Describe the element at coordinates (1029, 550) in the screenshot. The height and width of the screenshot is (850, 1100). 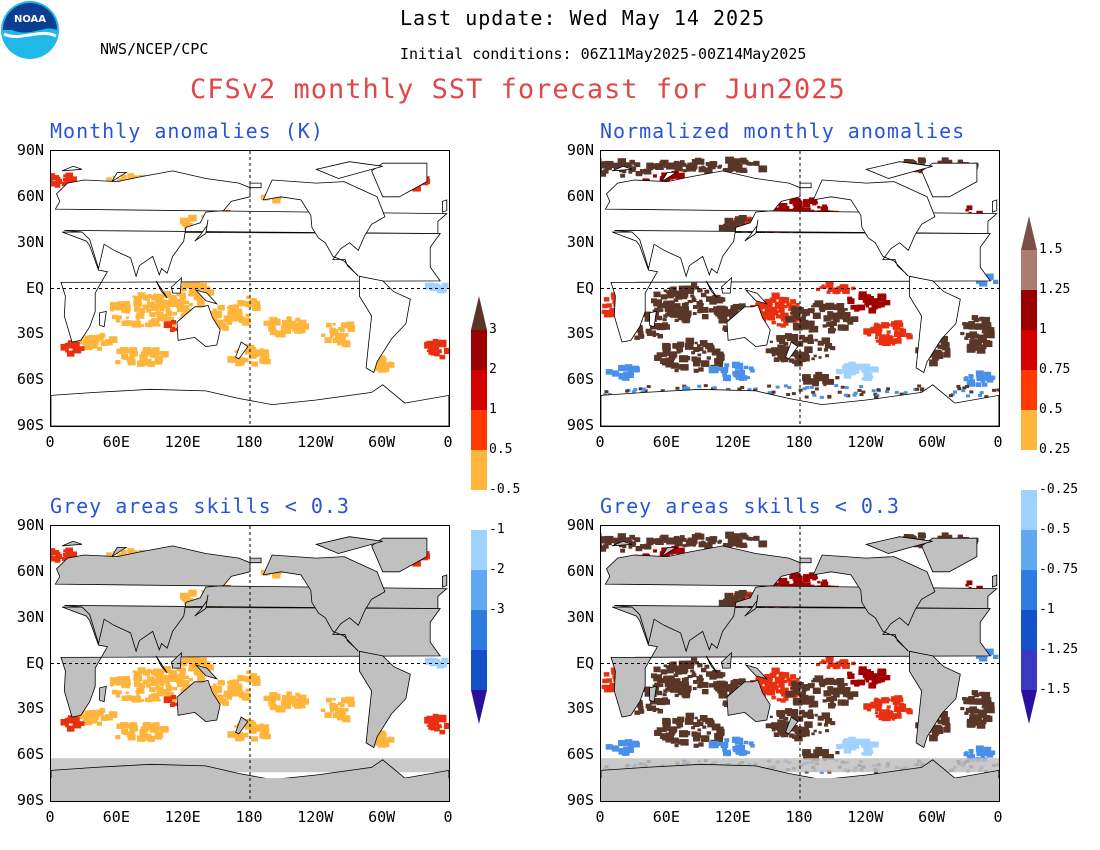
I see `colorbar-segment` at that location.